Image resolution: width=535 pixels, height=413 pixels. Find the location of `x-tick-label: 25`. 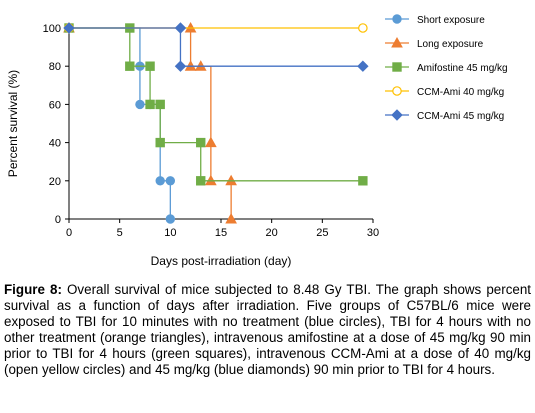

x-tick-label: 25 is located at coordinates (322, 233).